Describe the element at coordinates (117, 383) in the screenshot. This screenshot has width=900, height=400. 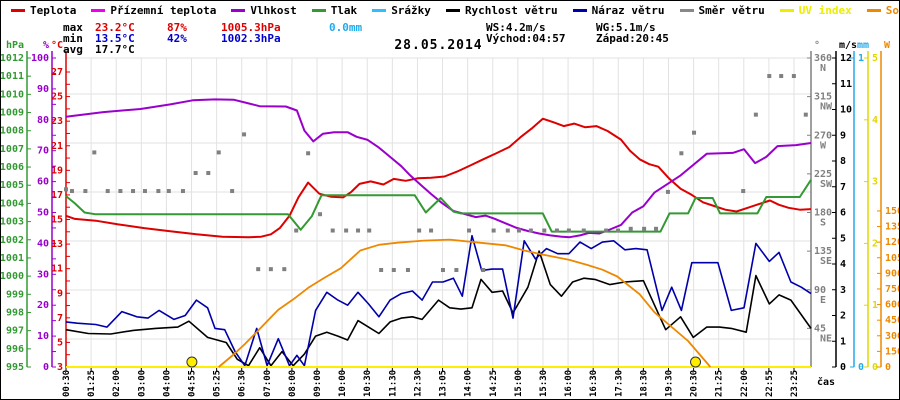
I see `svg-text: 02:00` at that location.